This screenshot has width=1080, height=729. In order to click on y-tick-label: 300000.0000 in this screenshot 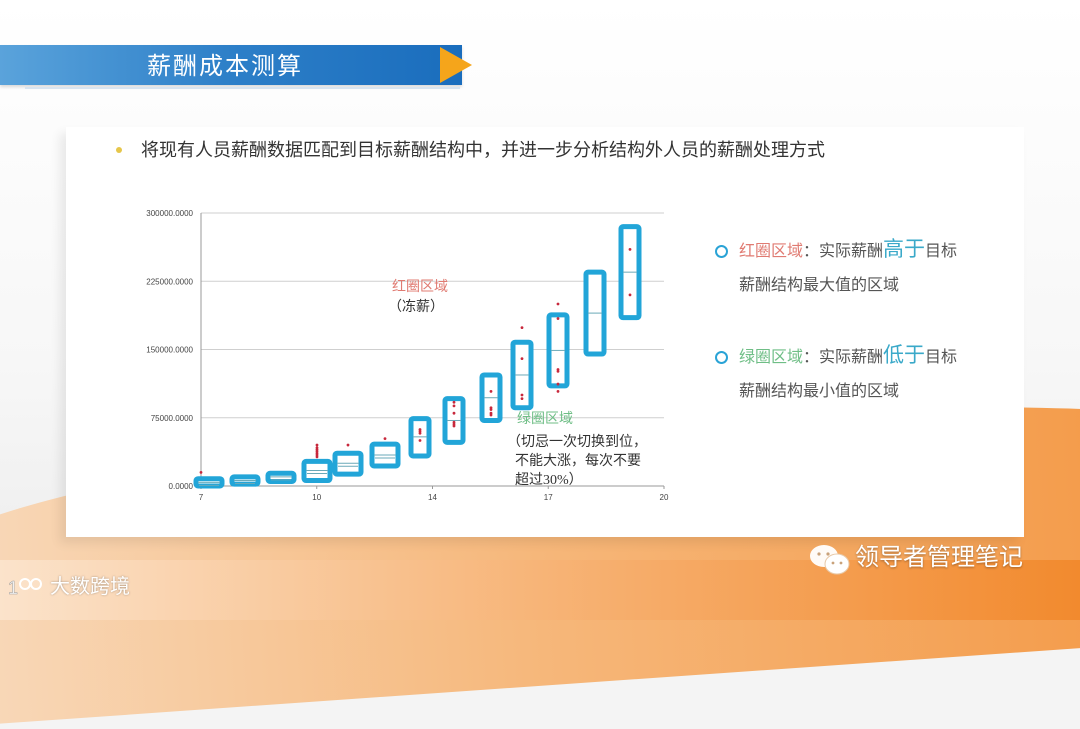, I will do `click(169, 213)`.